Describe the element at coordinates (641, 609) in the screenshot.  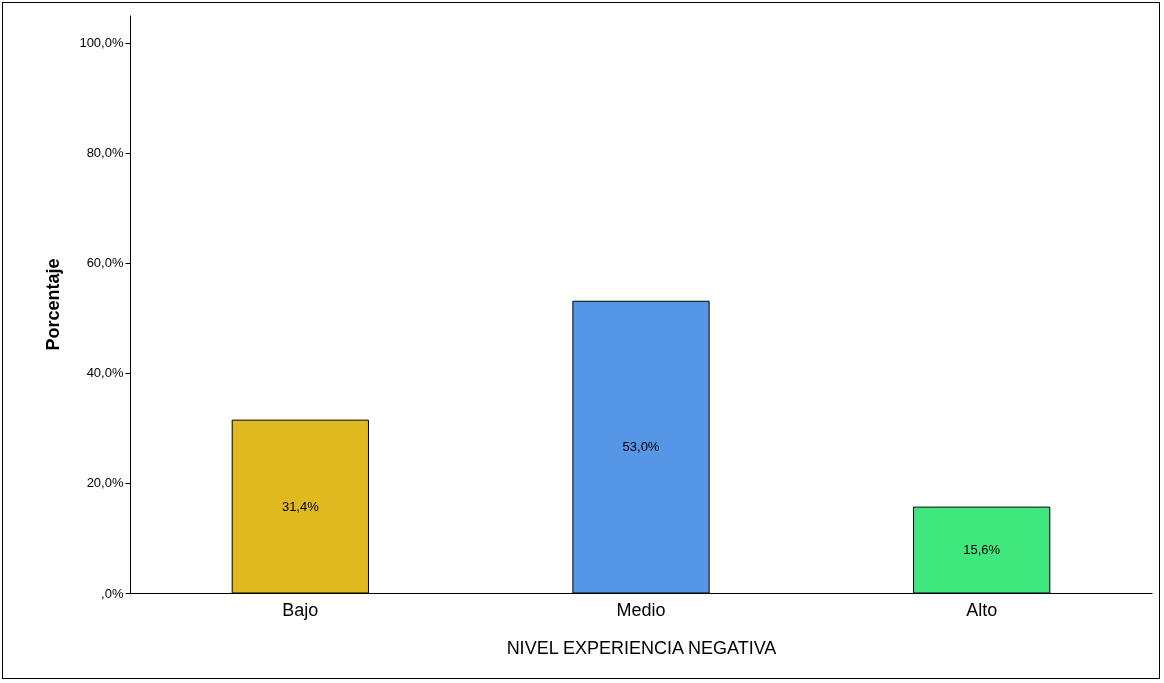
I see `x-tick-label: Medio` at that location.